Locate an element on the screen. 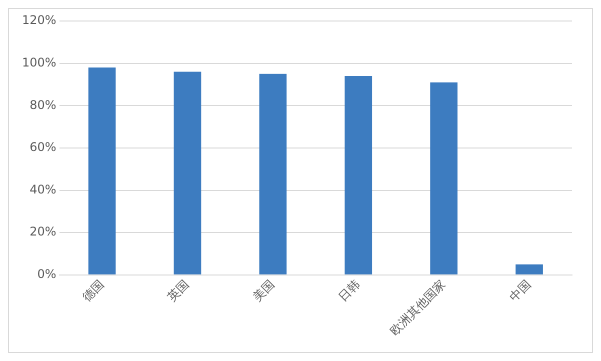 Image resolution: width=601 pixels, height=361 pixels. x-tick-label: 日韩 is located at coordinates (349, 290).